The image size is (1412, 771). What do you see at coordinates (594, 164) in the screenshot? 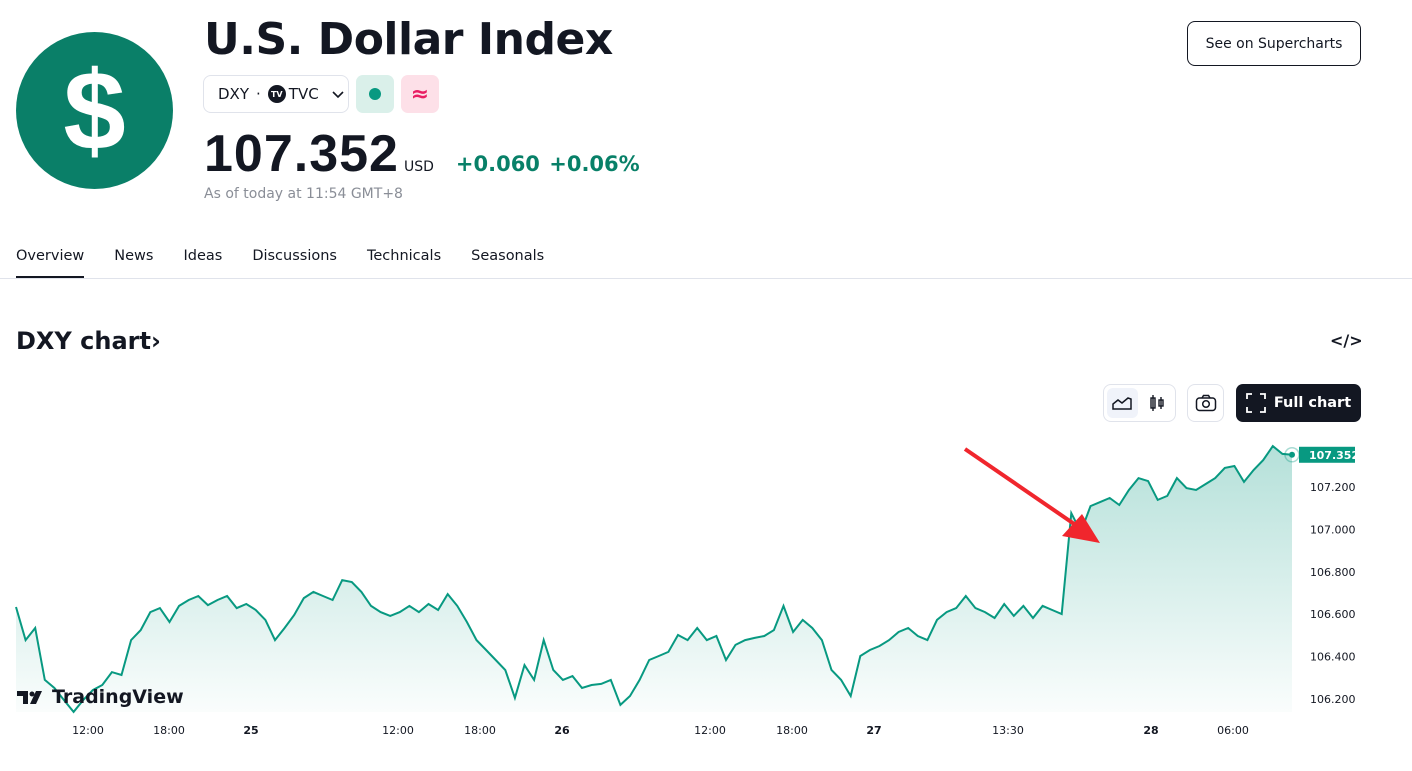
I see `change-percent: +0.06%` at bounding box center [594, 164].